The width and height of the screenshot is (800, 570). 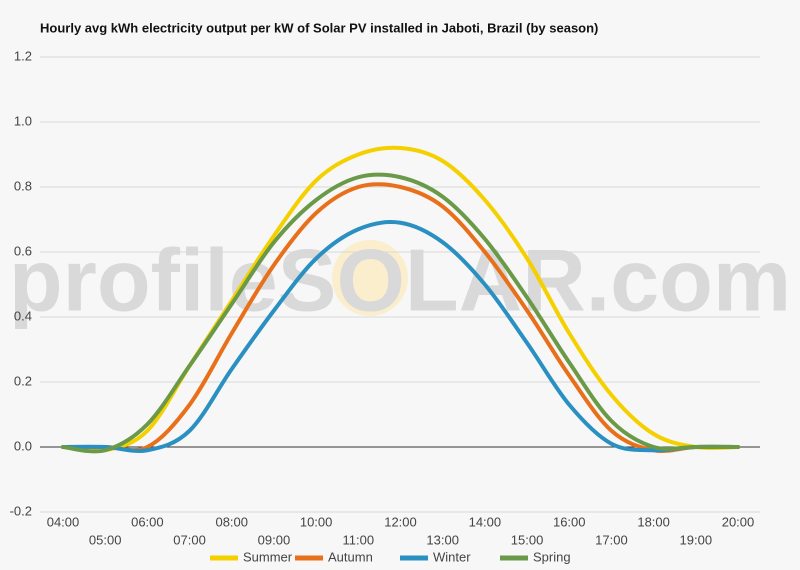 I want to click on y-tick-label: 1.0, so click(x=23, y=120).